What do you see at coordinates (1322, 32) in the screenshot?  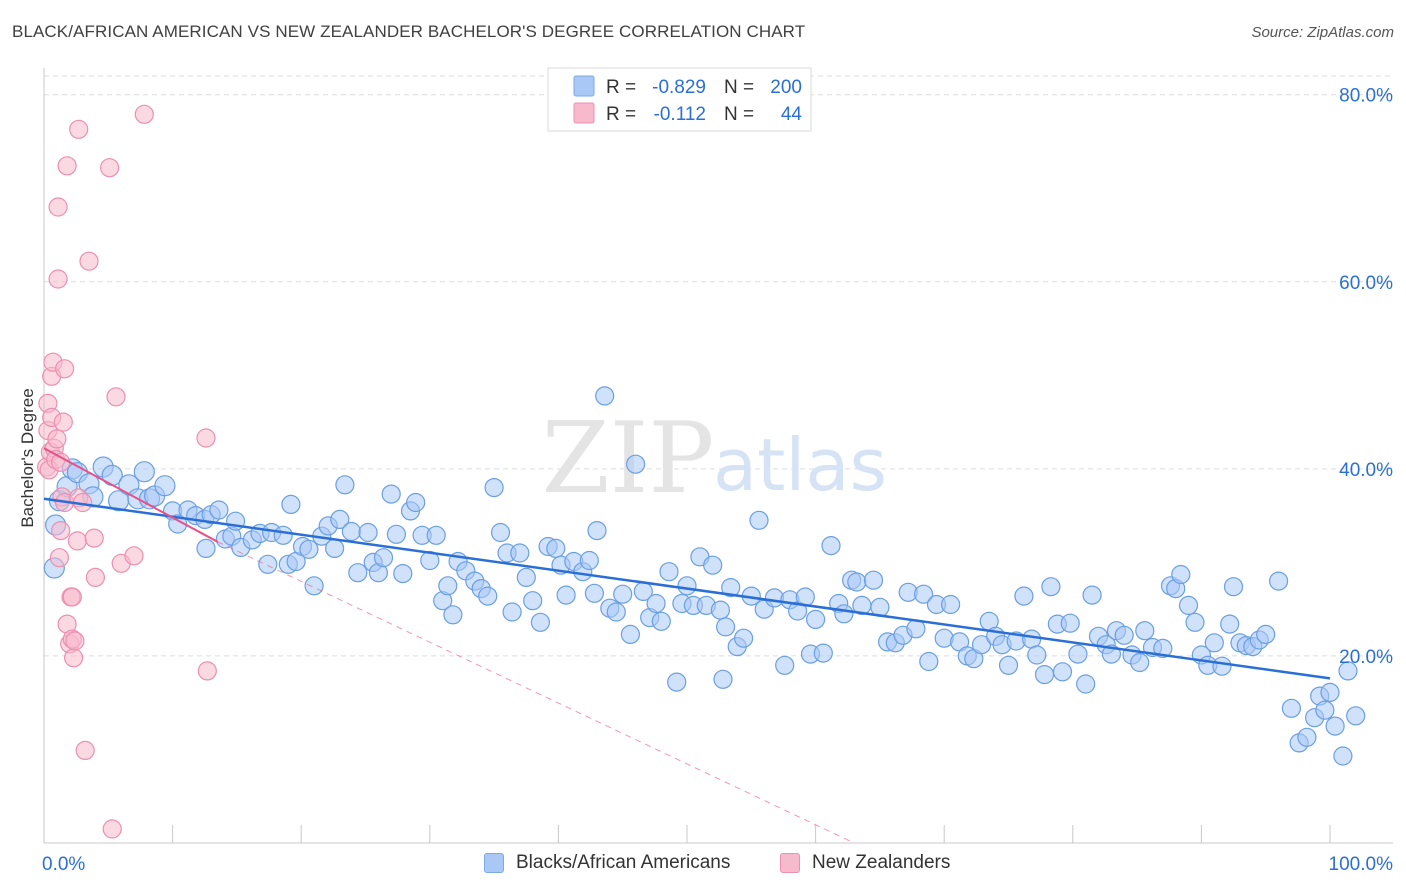 I see `source-label: Source: ZipAtlas.com` at bounding box center [1322, 32].